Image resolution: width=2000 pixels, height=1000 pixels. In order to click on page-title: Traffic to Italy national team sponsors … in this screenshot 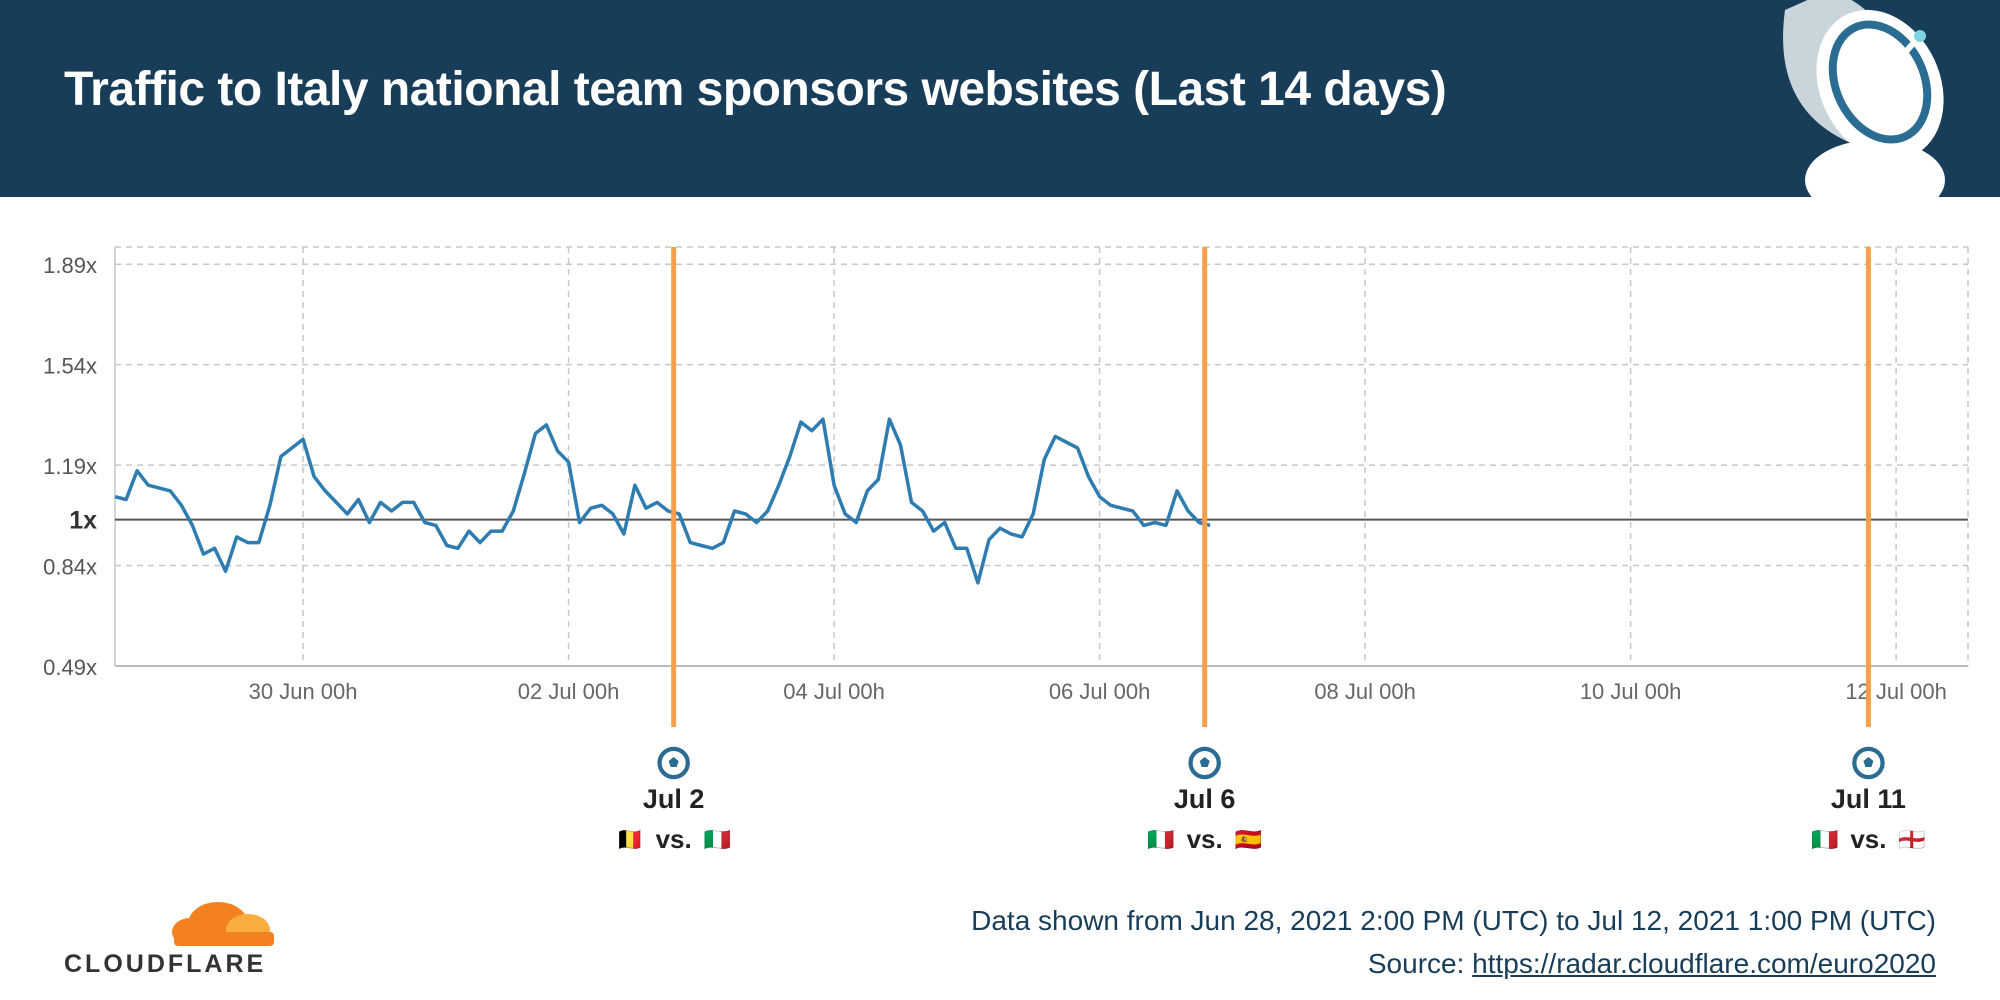, I will do `click(755, 89)`.